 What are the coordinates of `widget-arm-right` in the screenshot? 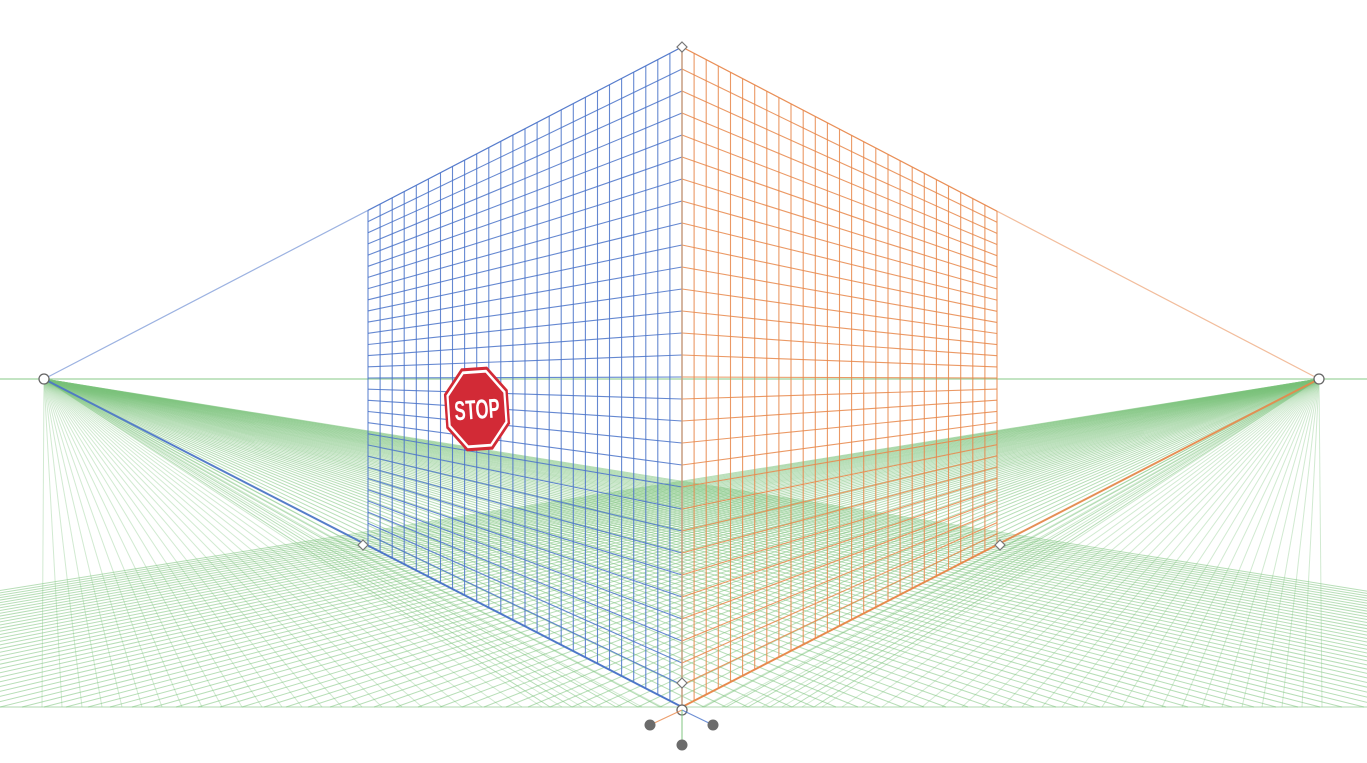 It's located at (697, 717).